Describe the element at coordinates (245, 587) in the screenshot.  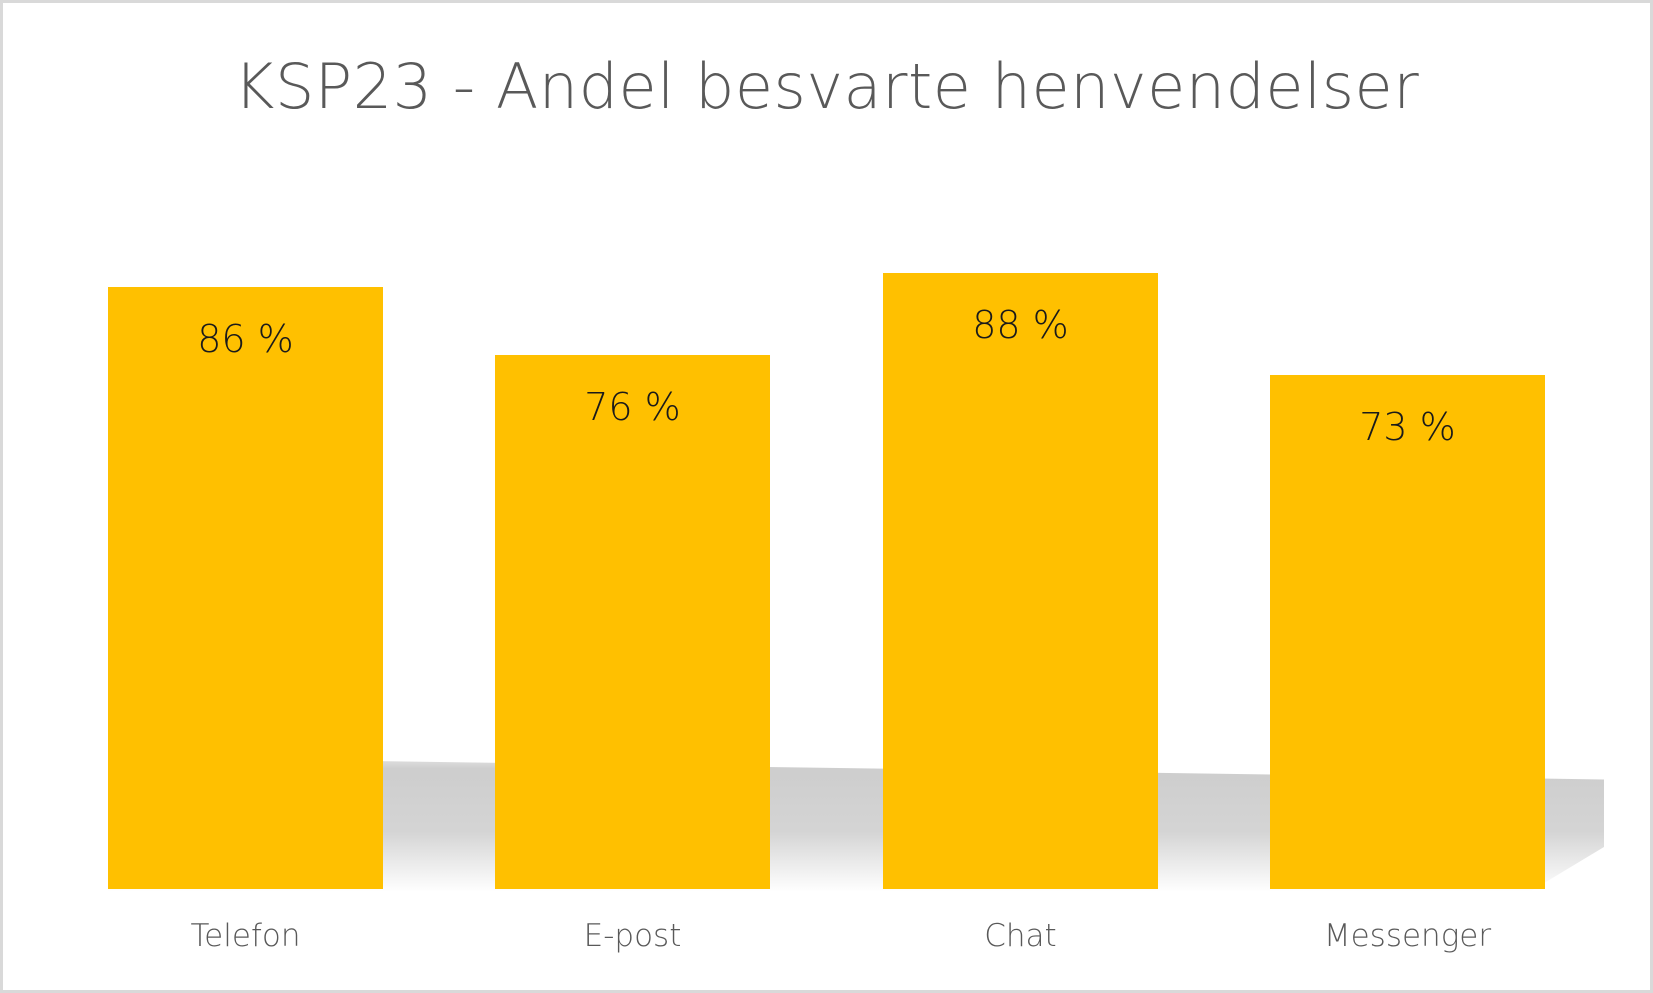
I see `bar-telefon: 86 %` at that location.